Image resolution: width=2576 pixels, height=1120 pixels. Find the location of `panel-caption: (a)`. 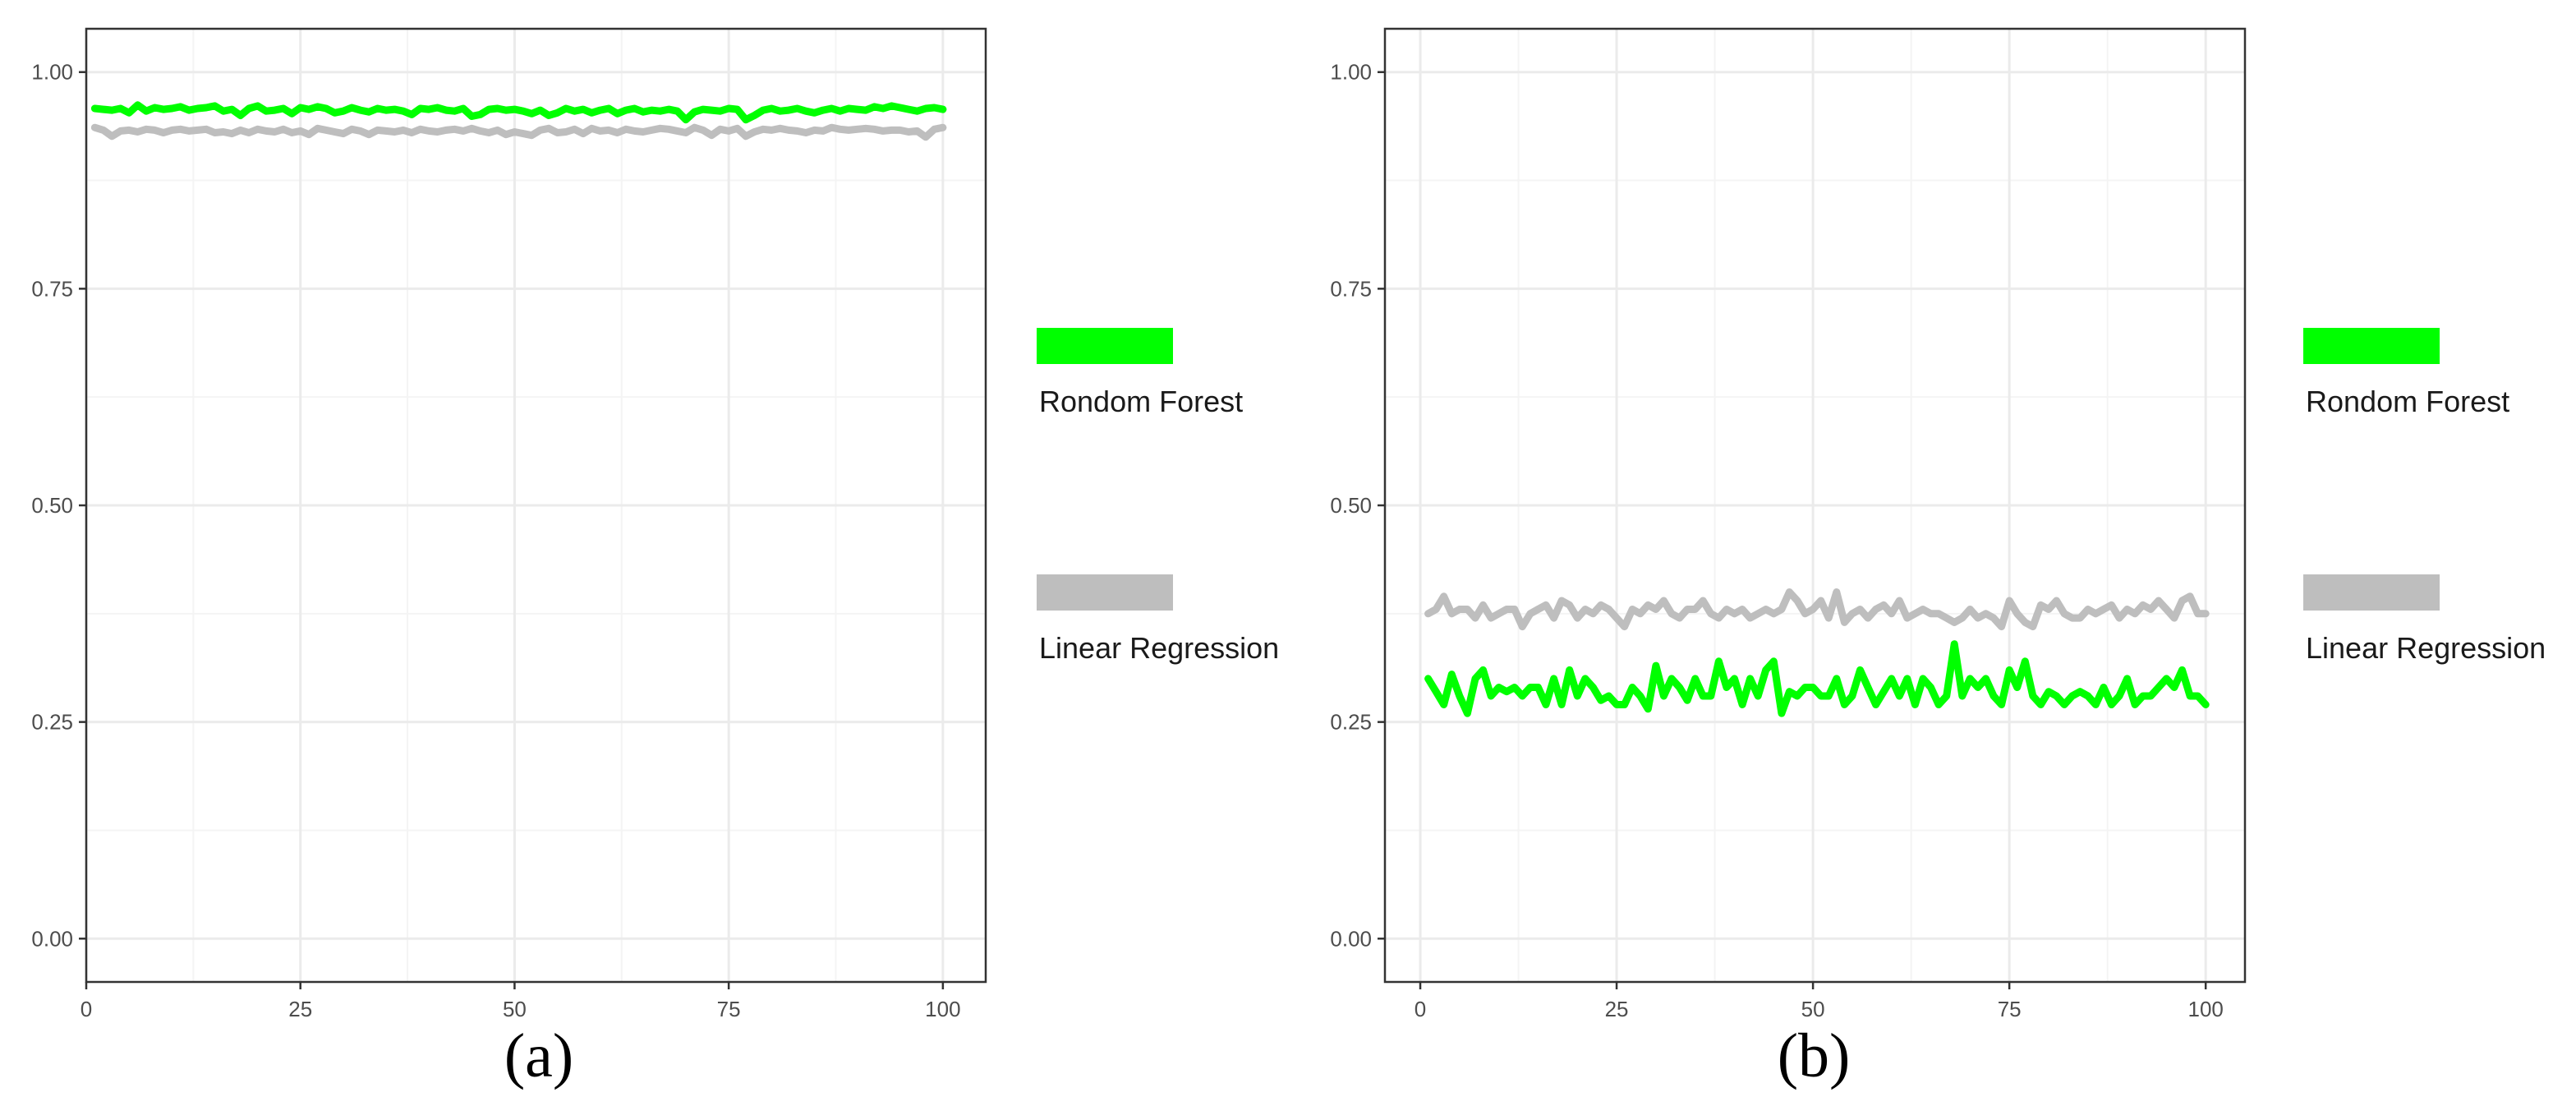

panel-caption: (a) is located at coordinates (538, 1055).